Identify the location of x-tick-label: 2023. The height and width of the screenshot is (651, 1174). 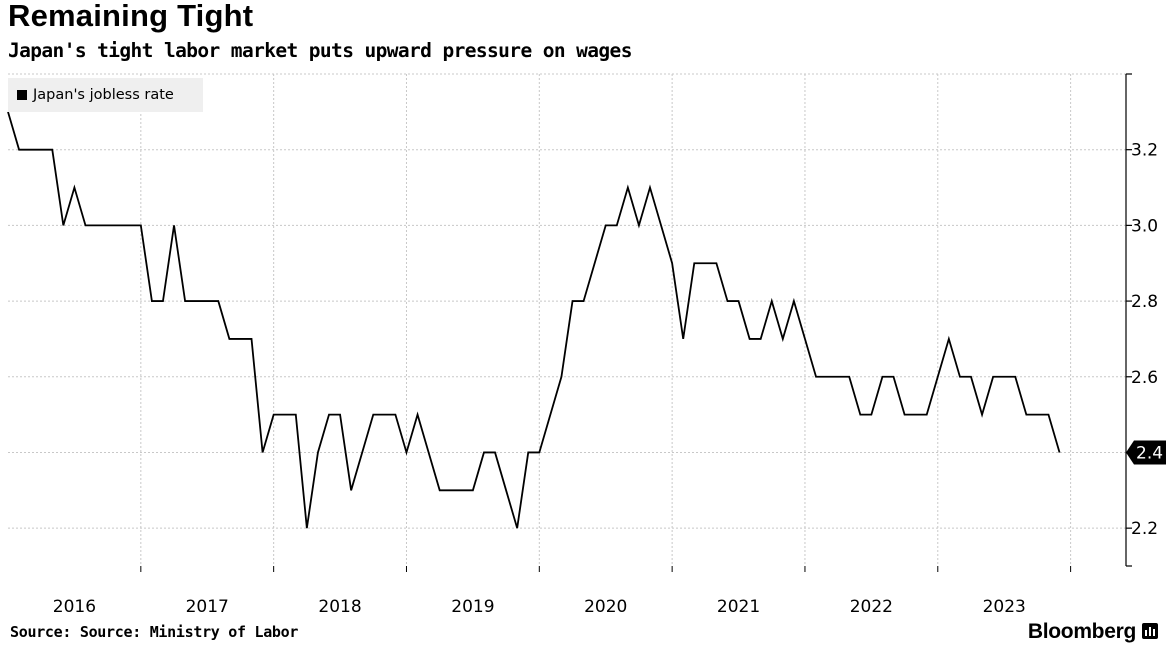
(1004, 607).